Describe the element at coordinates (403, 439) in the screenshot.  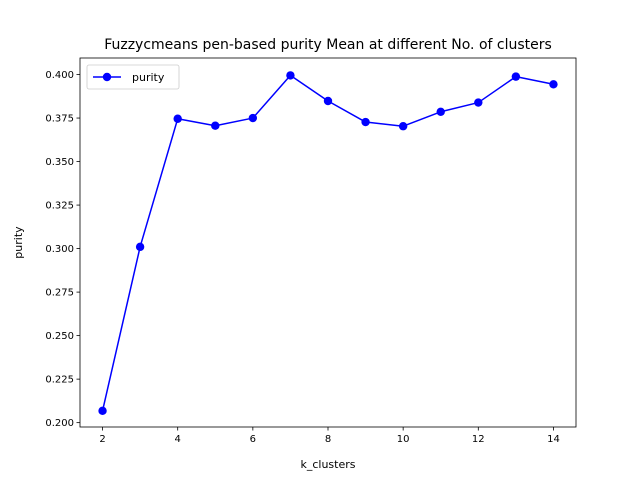
I see `x-tick-label: 10` at that location.